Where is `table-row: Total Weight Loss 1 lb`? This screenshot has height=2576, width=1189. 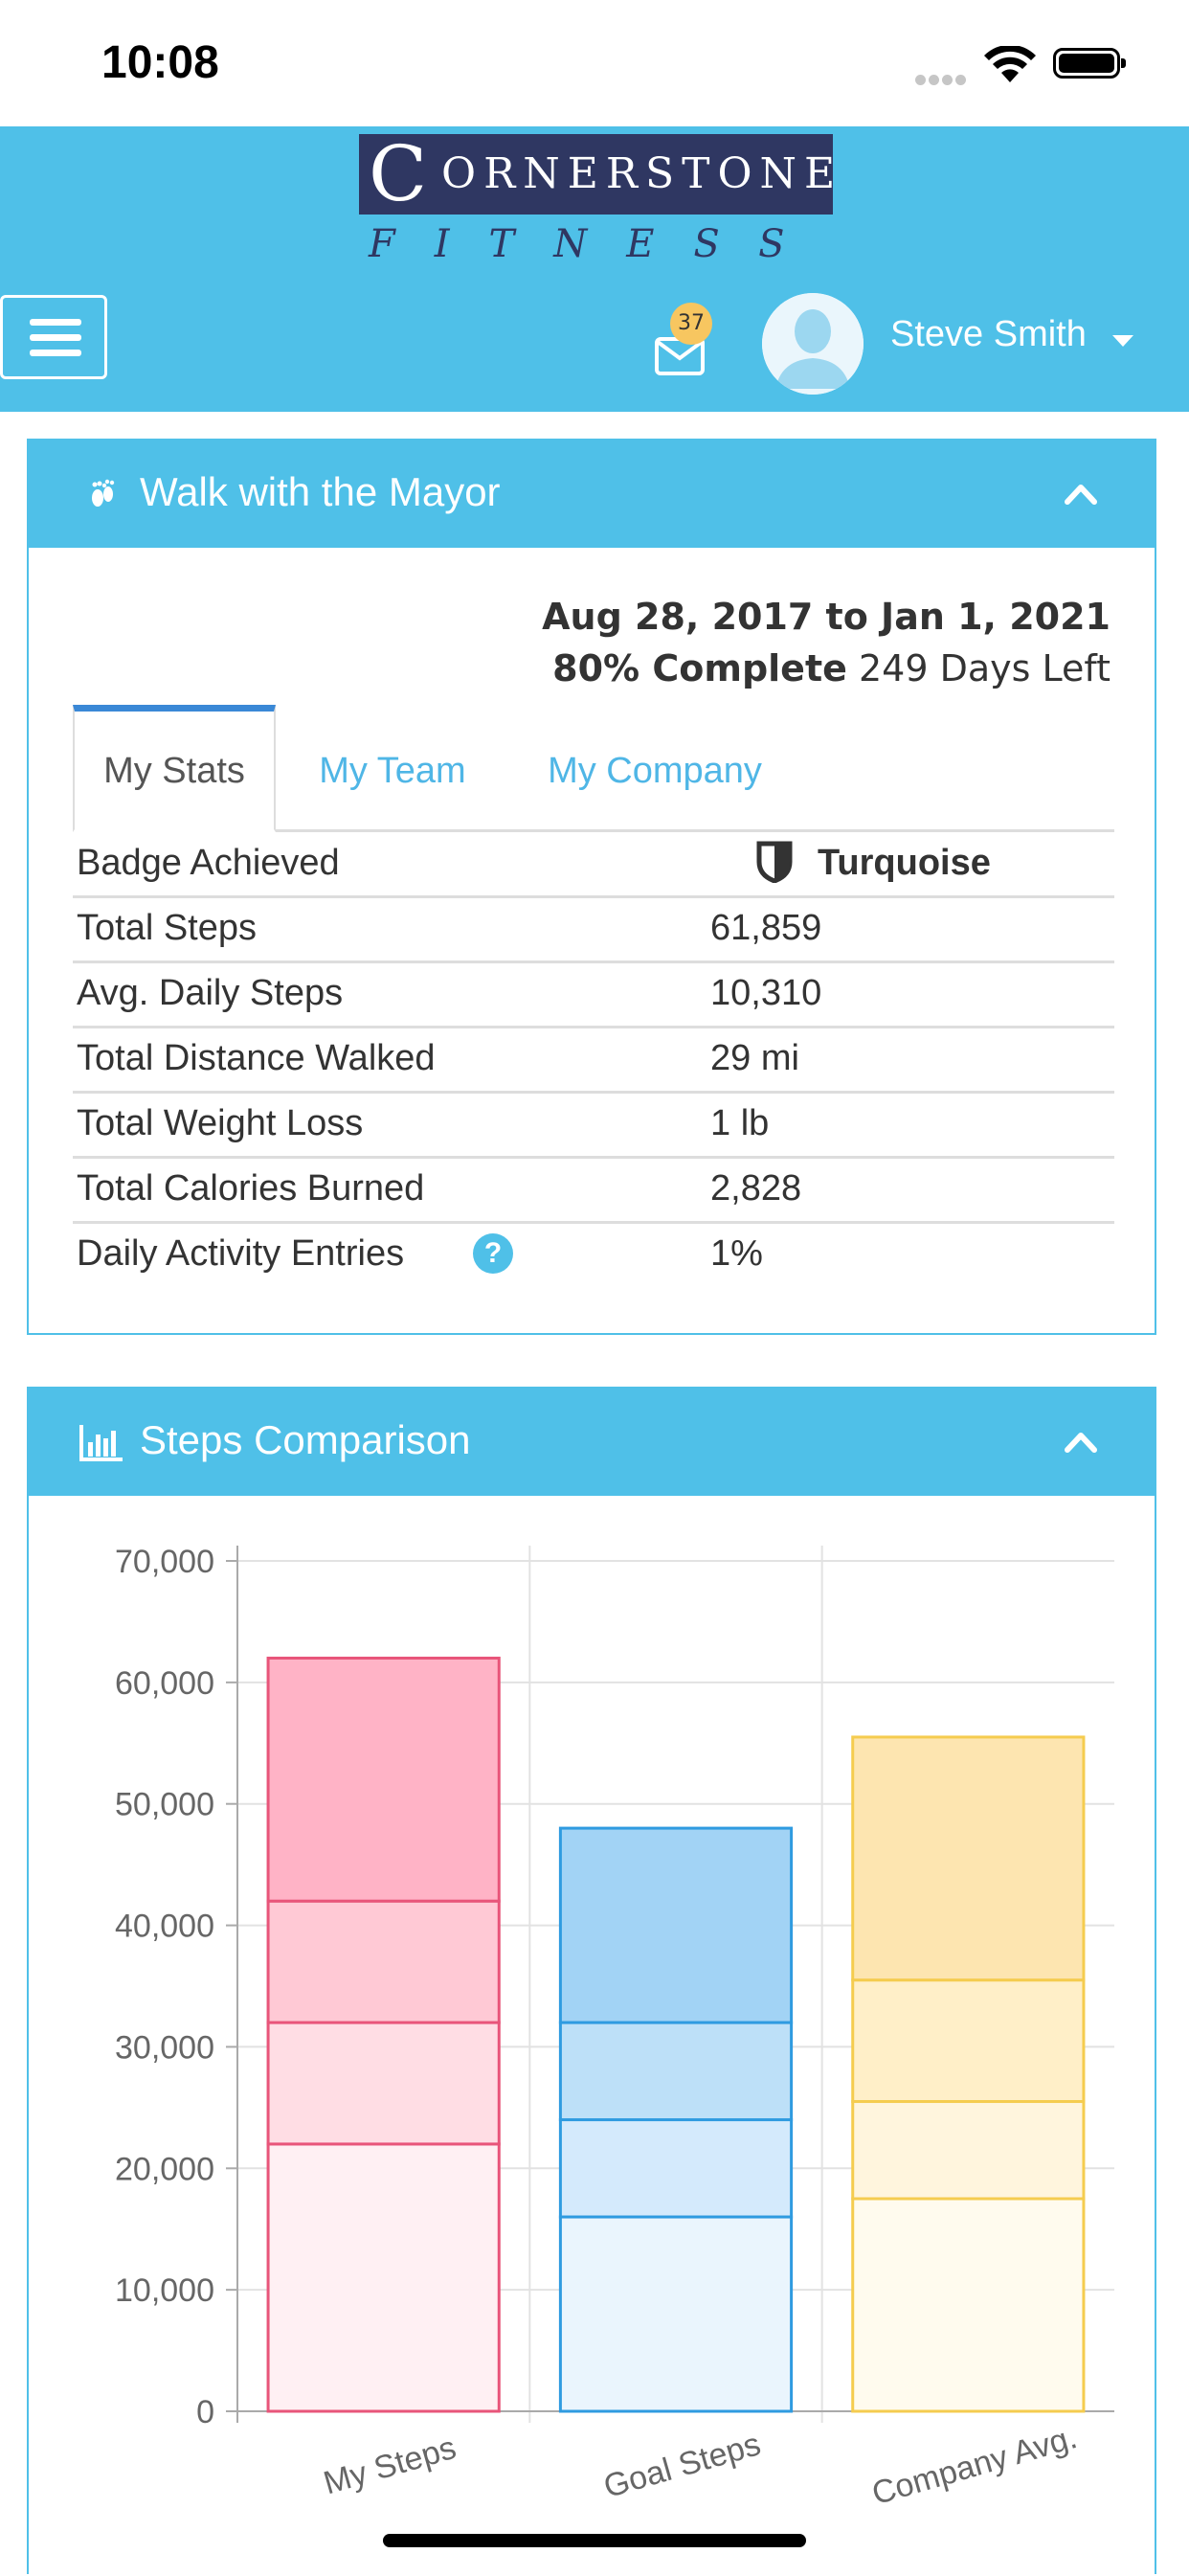
table-row: Total Weight Loss 1 lb is located at coordinates (593, 1126).